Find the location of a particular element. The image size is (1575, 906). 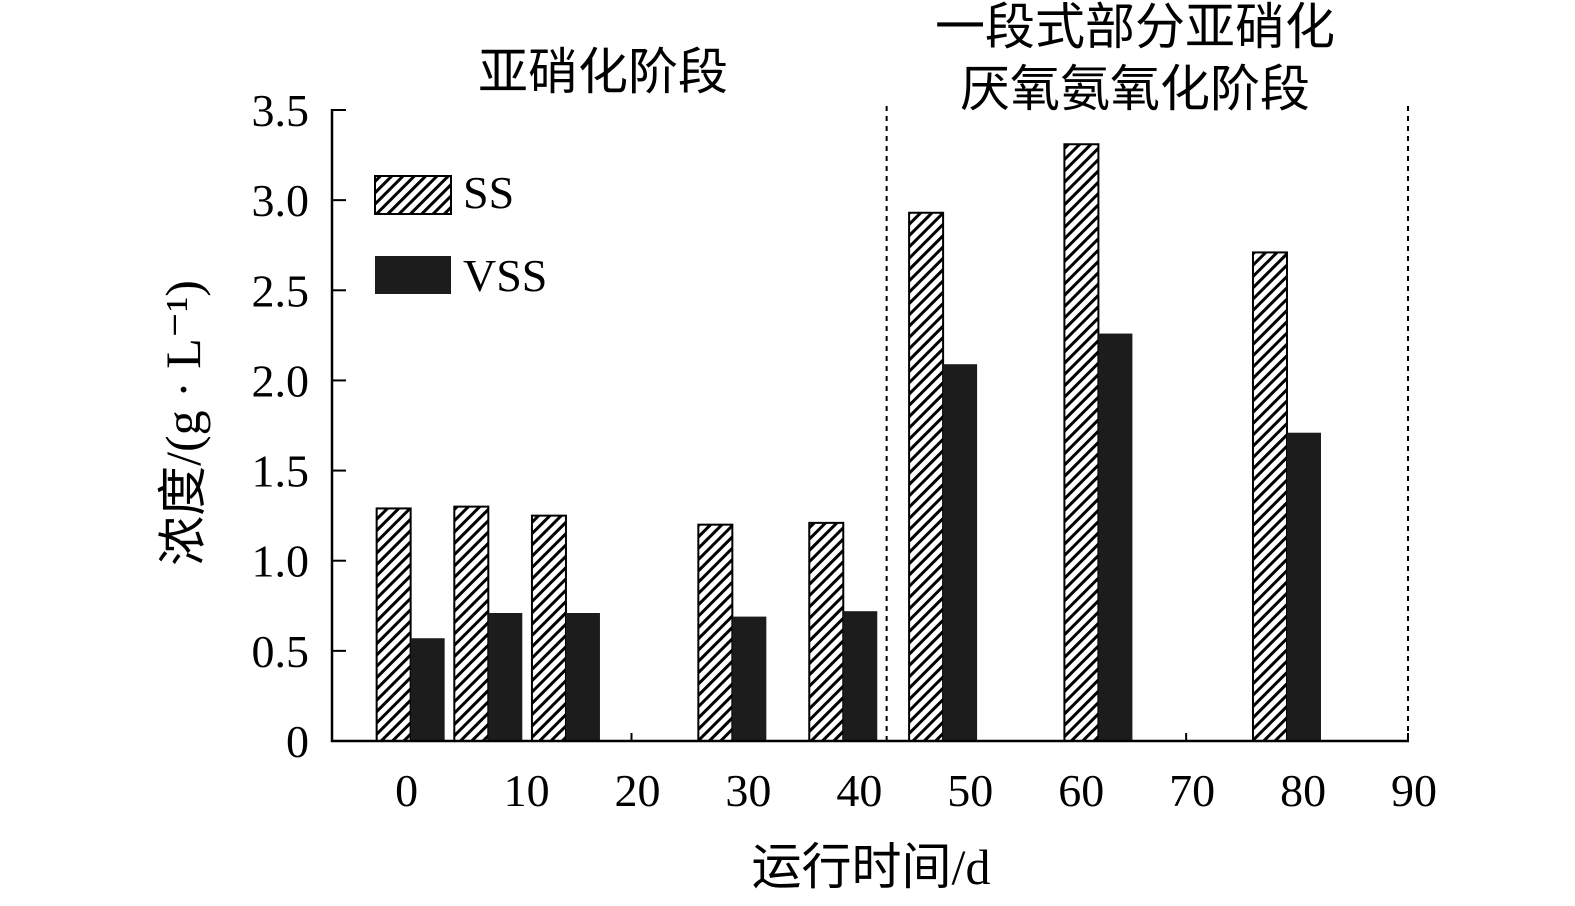

x-tick-label-7: 70 is located at coordinates (1192, 790).